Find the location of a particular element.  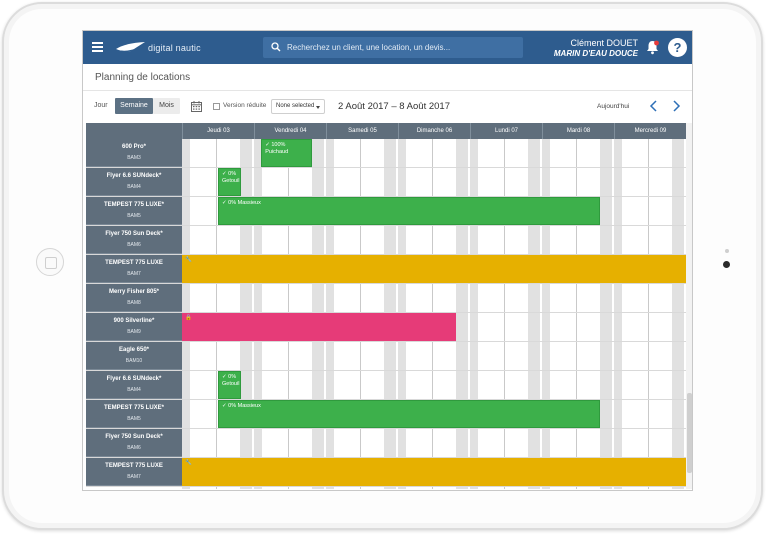

home-button is located at coordinates (50, 262).